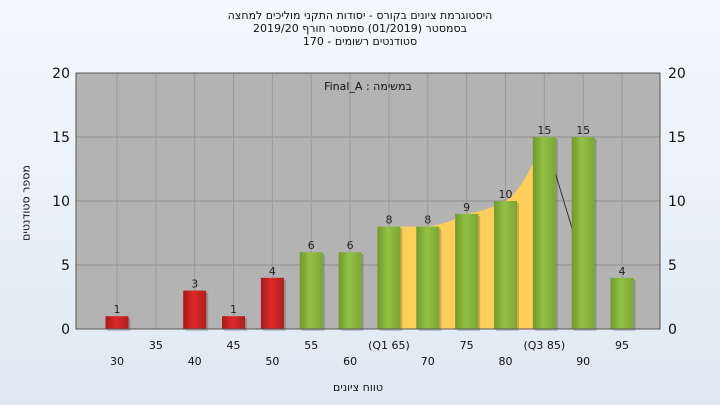 Image resolution: width=720 pixels, height=405 pixels. Describe the element at coordinates (677, 202) in the screenshot. I see `y-tick-right: 10` at that location.